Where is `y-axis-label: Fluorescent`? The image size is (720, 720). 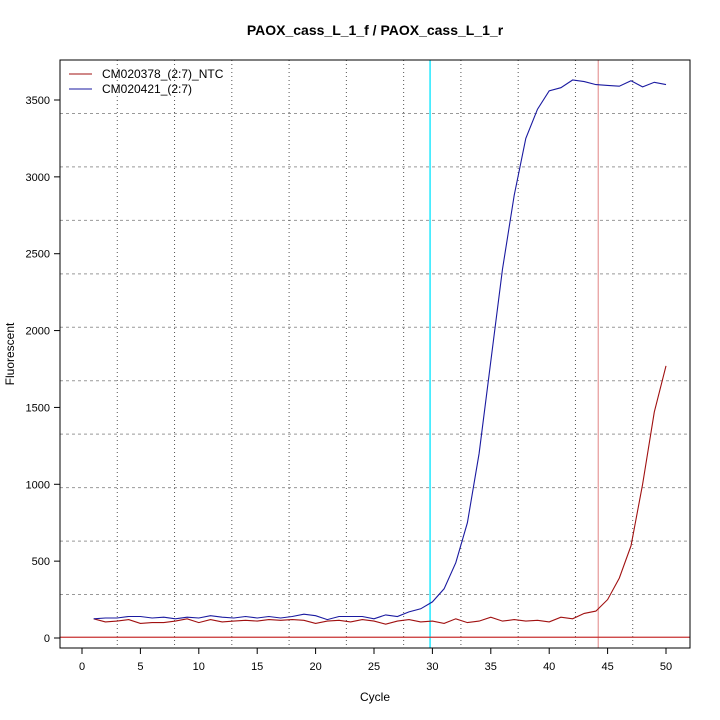 y-axis-label: Fluorescent is located at coordinates (10, 353).